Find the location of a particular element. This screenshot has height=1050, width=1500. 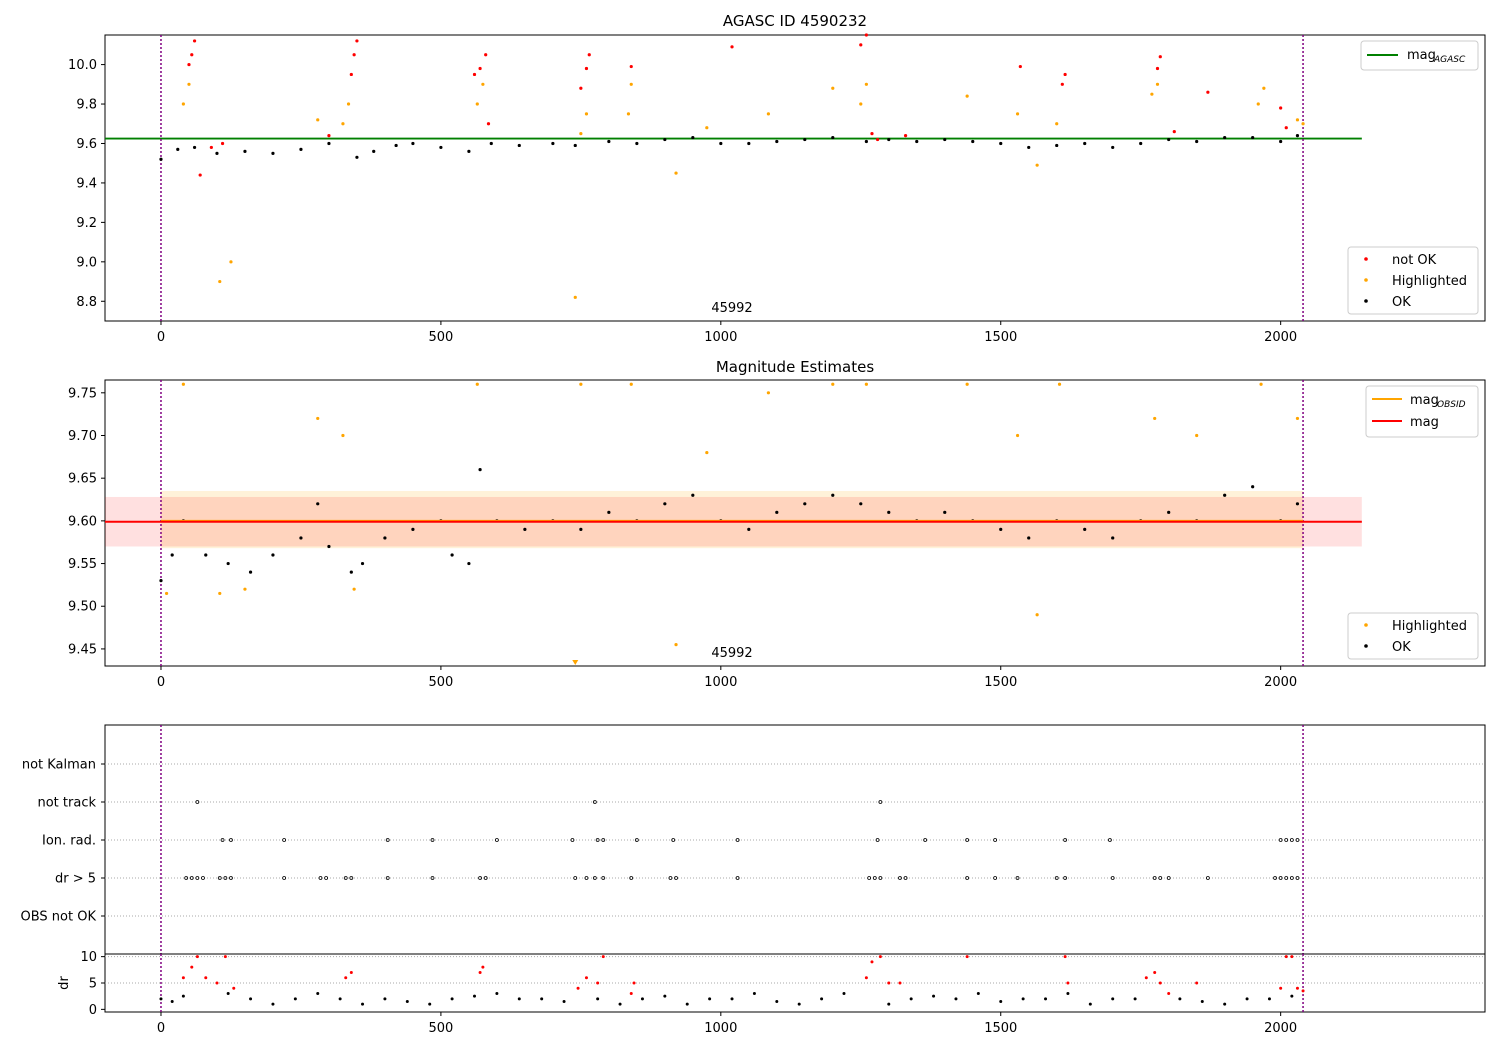

y-tick-label: 9.0 is located at coordinates (86, 262).